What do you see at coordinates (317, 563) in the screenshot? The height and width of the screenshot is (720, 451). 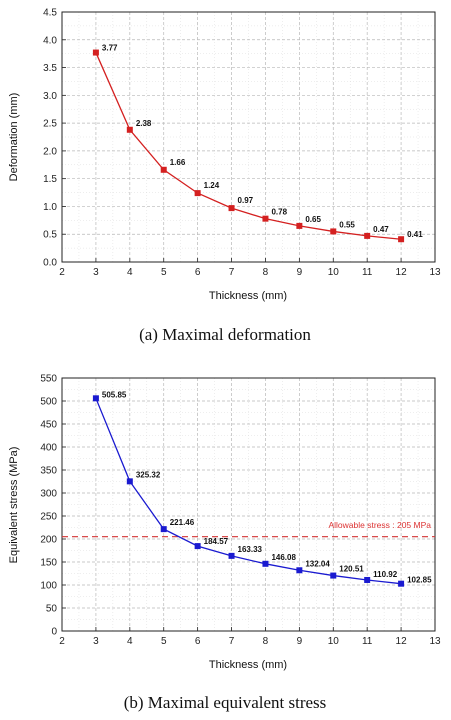 I see `data-label: 132.04` at bounding box center [317, 563].